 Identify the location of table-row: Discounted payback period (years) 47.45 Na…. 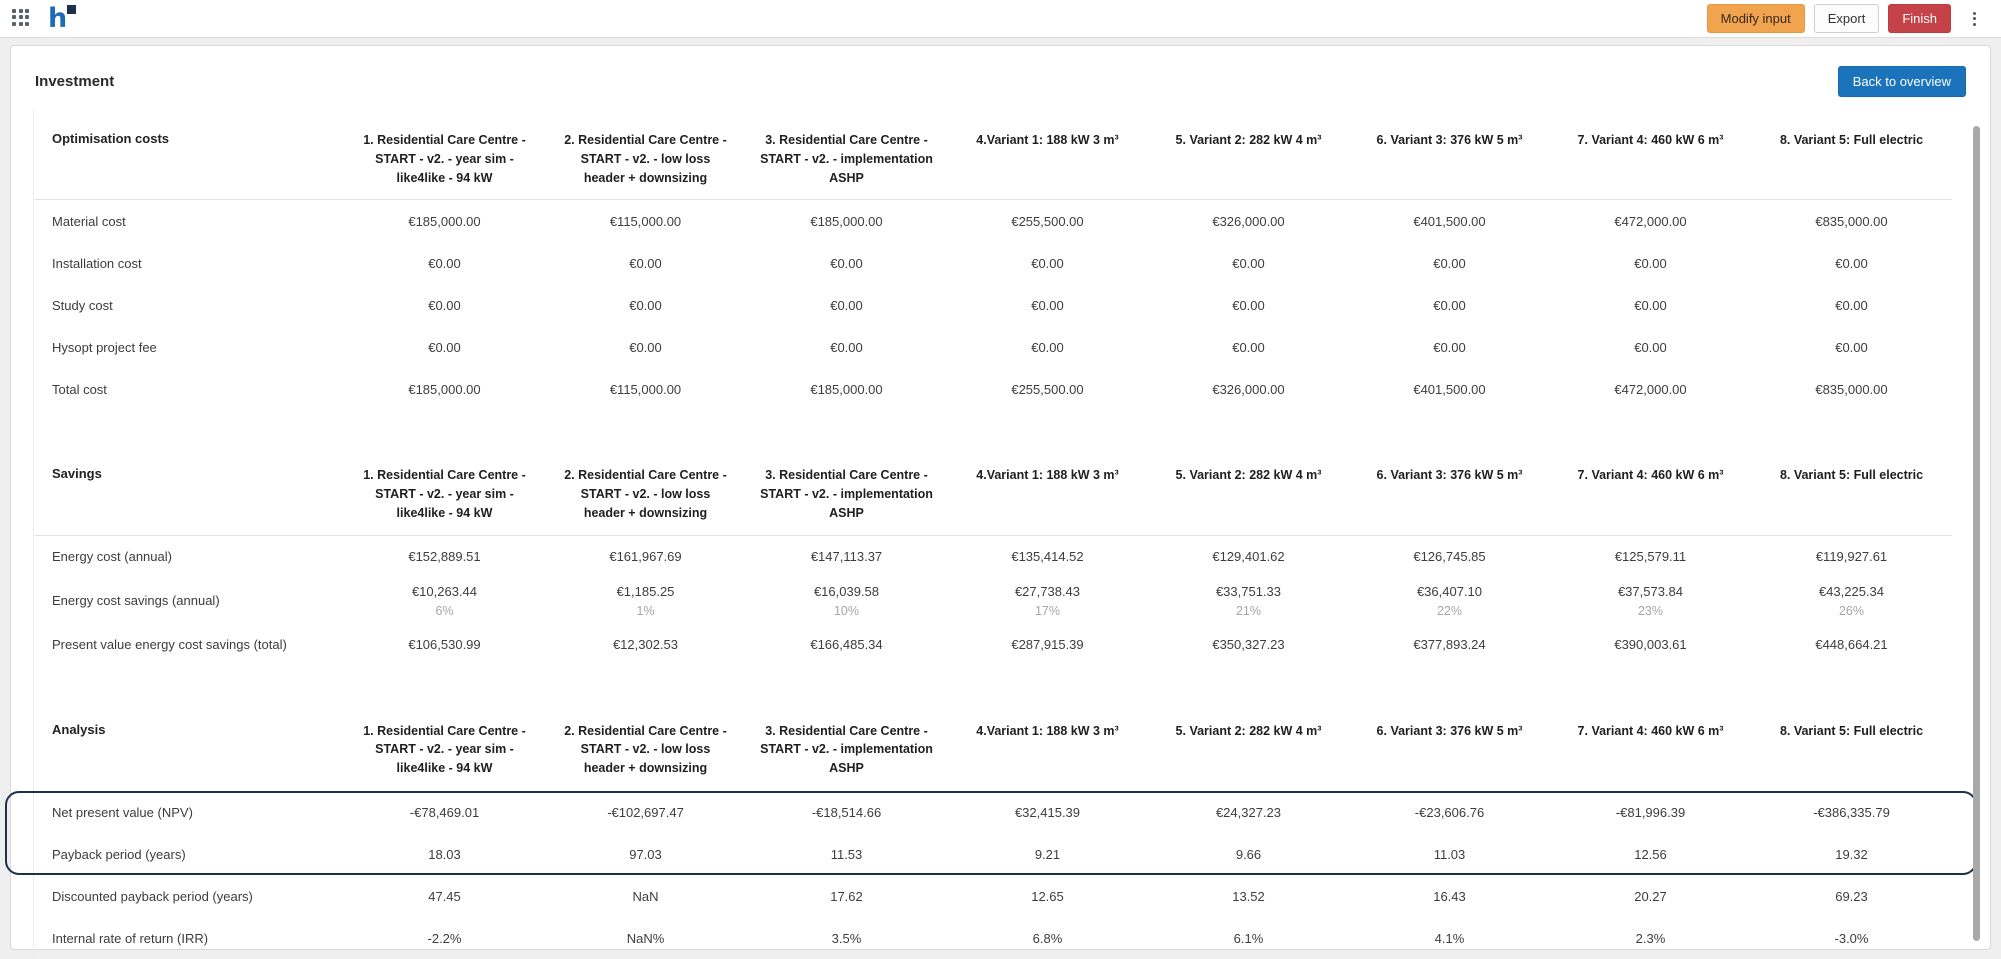
(993, 897).